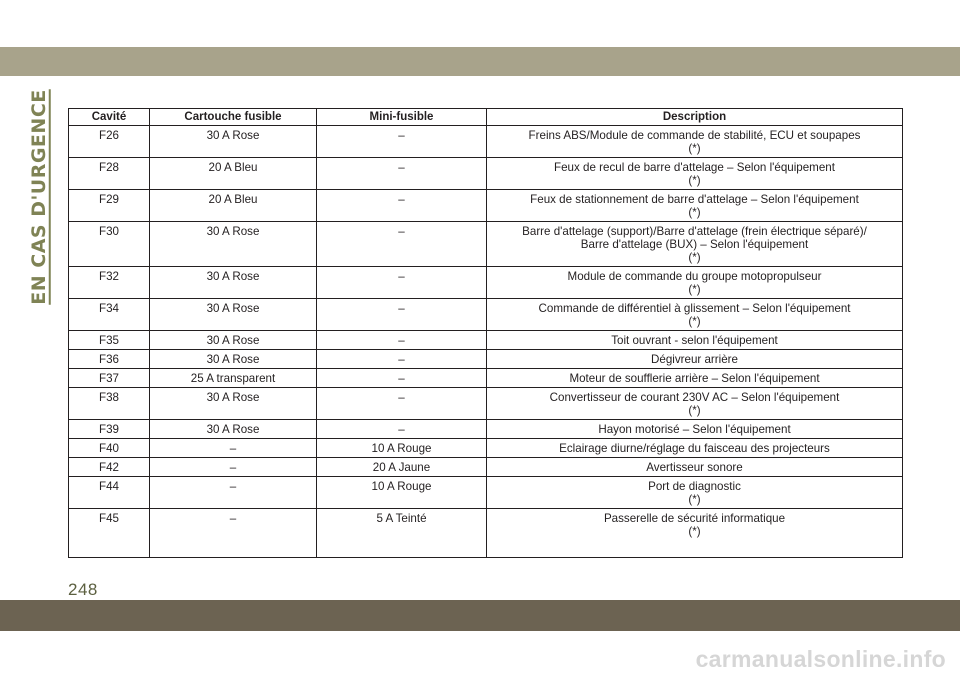  I want to click on cell-cavite: F40, so click(109, 448).